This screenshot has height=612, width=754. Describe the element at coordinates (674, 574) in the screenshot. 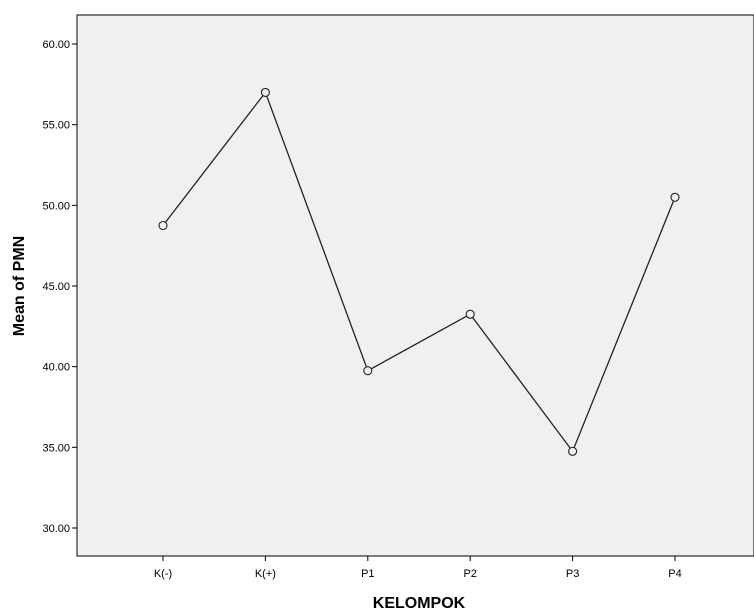

I see `x-tick-label: P4` at that location.